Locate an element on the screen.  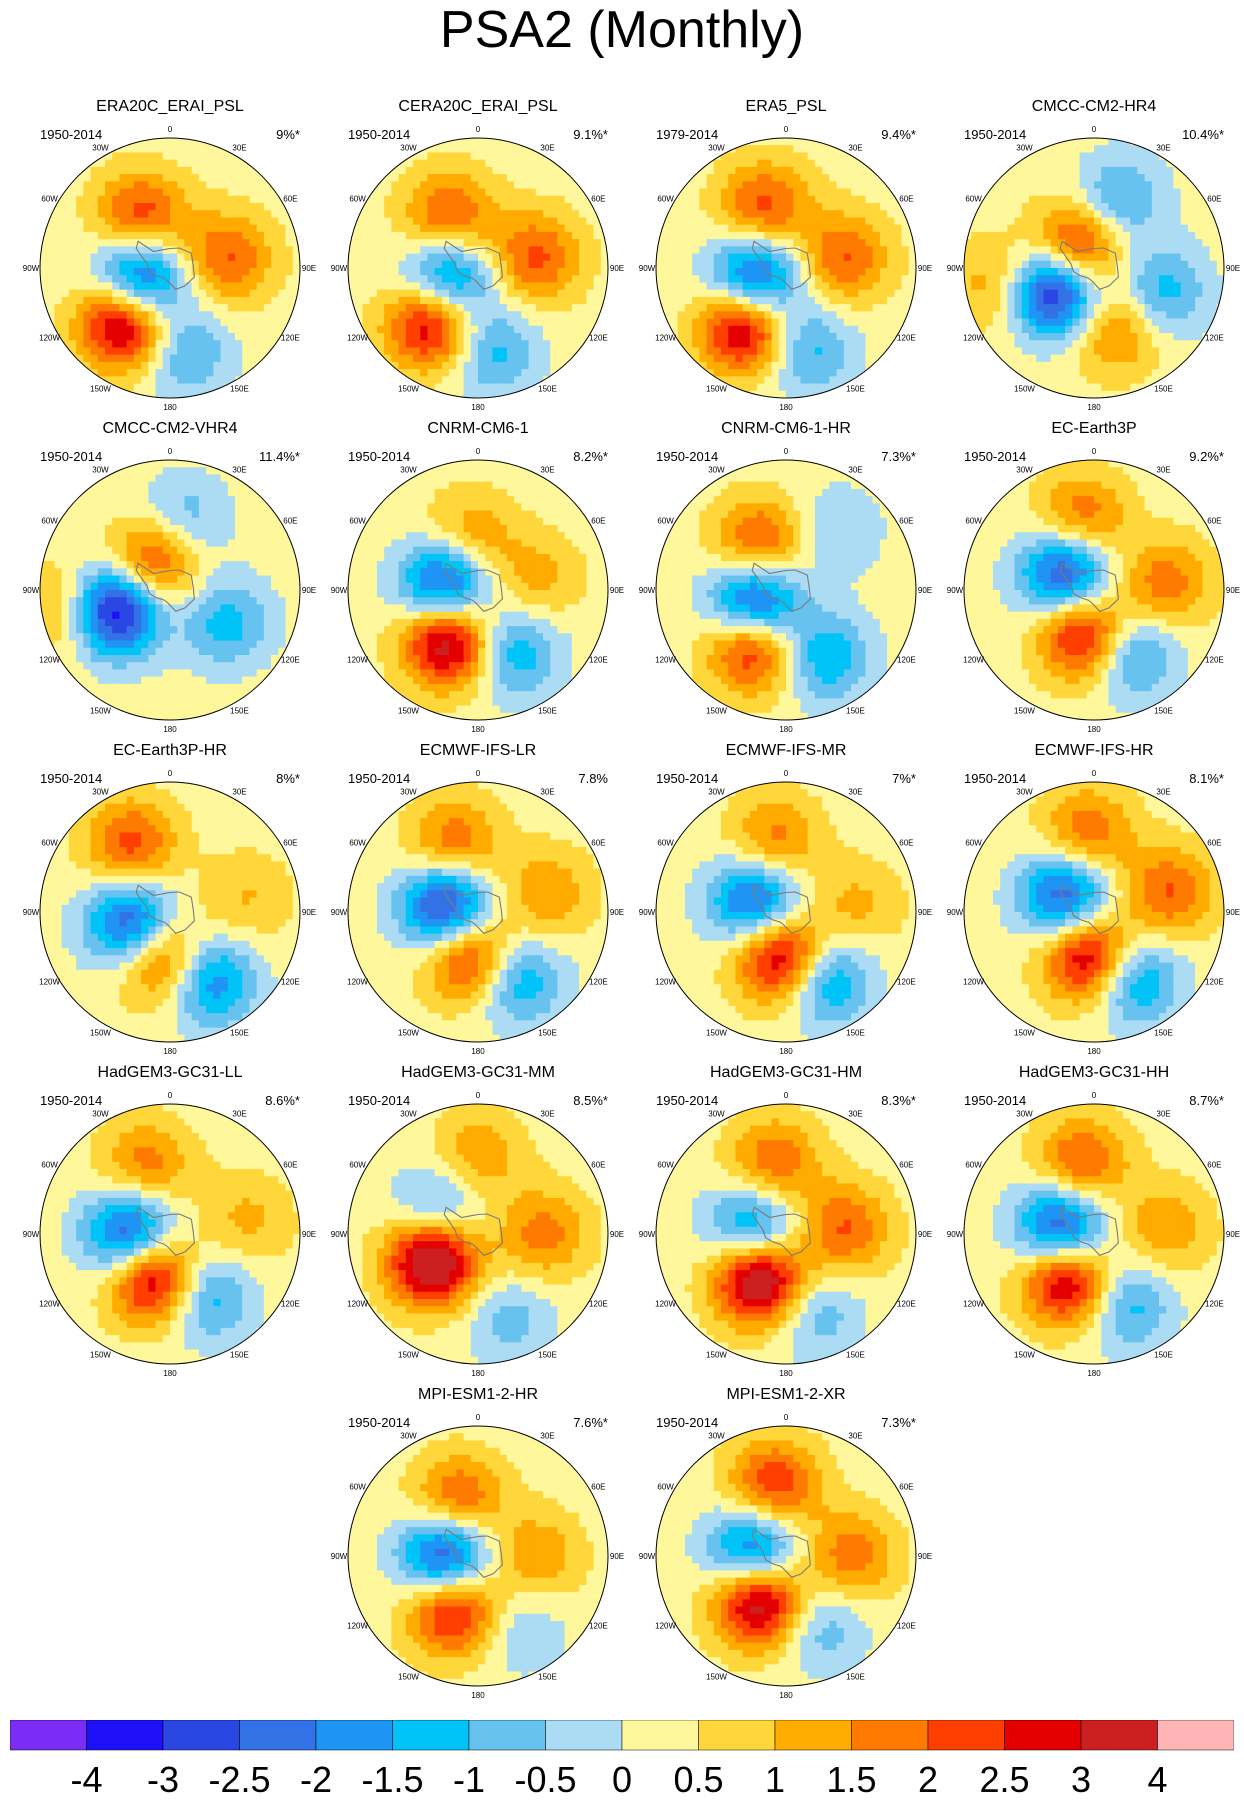
panel-title: EC-Earth3P is located at coordinates (1094, 429).